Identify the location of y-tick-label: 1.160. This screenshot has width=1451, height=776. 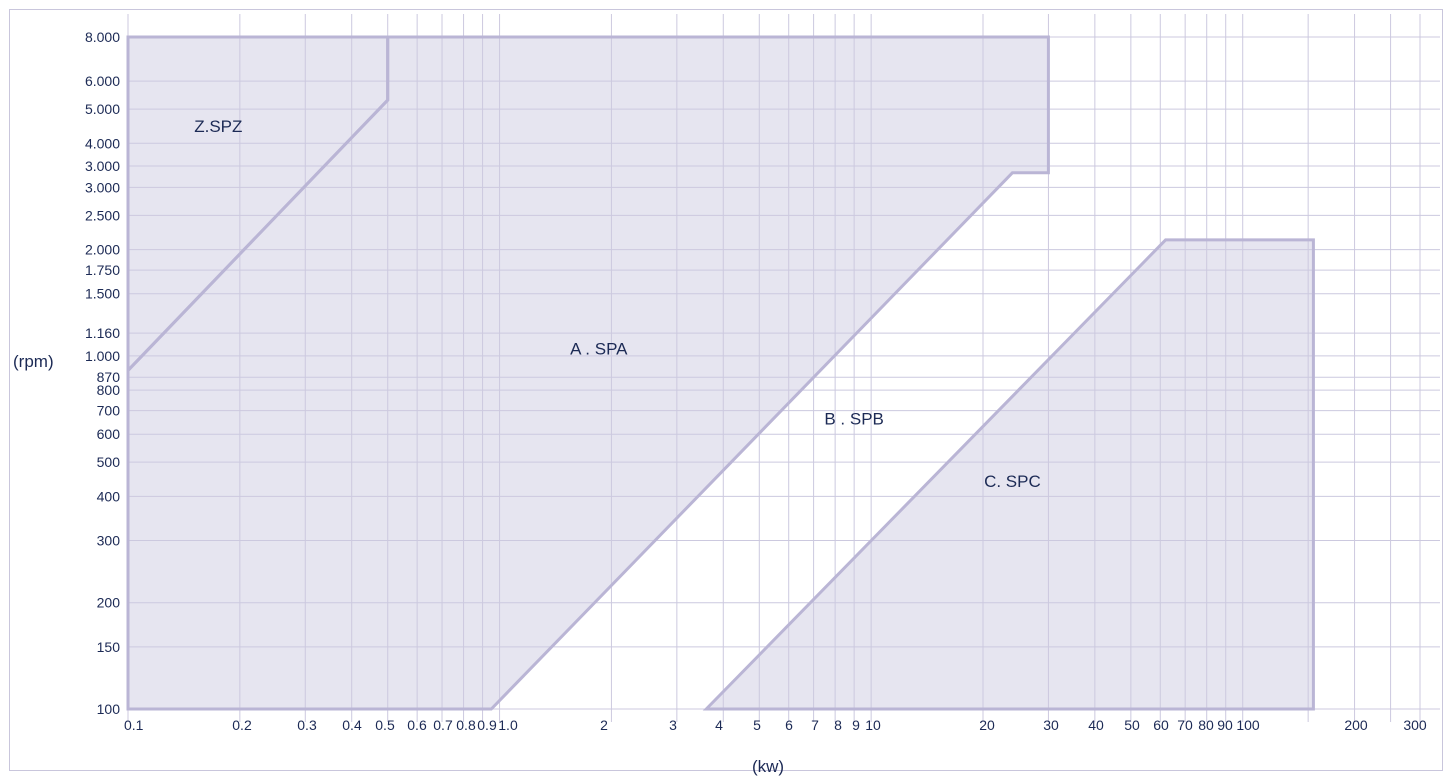
(102, 333).